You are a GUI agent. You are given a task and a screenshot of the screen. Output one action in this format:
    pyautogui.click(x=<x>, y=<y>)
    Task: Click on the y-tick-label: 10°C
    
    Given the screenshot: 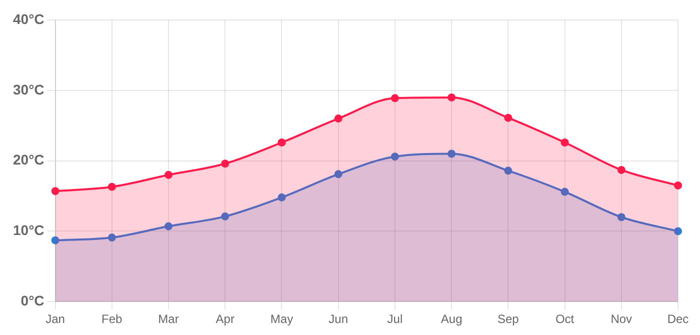 What is the action you would take?
    pyautogui.click(x=28, y=230)
    